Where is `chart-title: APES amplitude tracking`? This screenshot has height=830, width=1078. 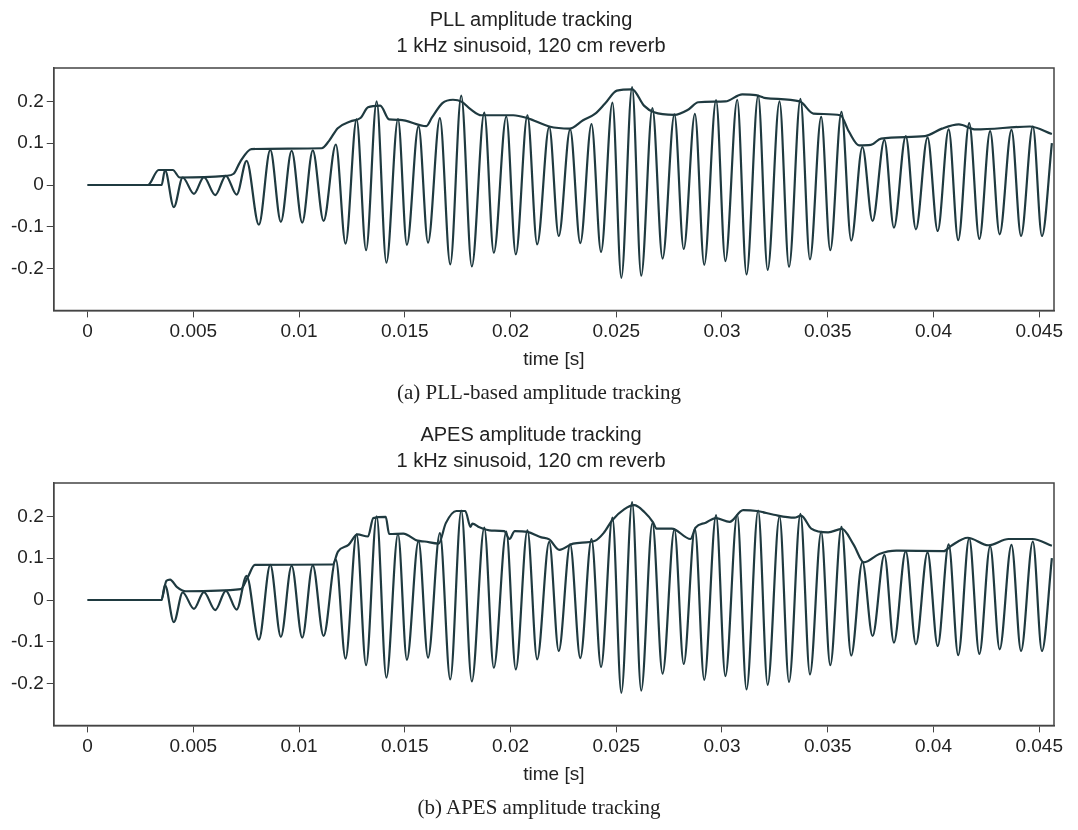
chart-title: APES amplitude tracking is located at coordinates (531, 433).